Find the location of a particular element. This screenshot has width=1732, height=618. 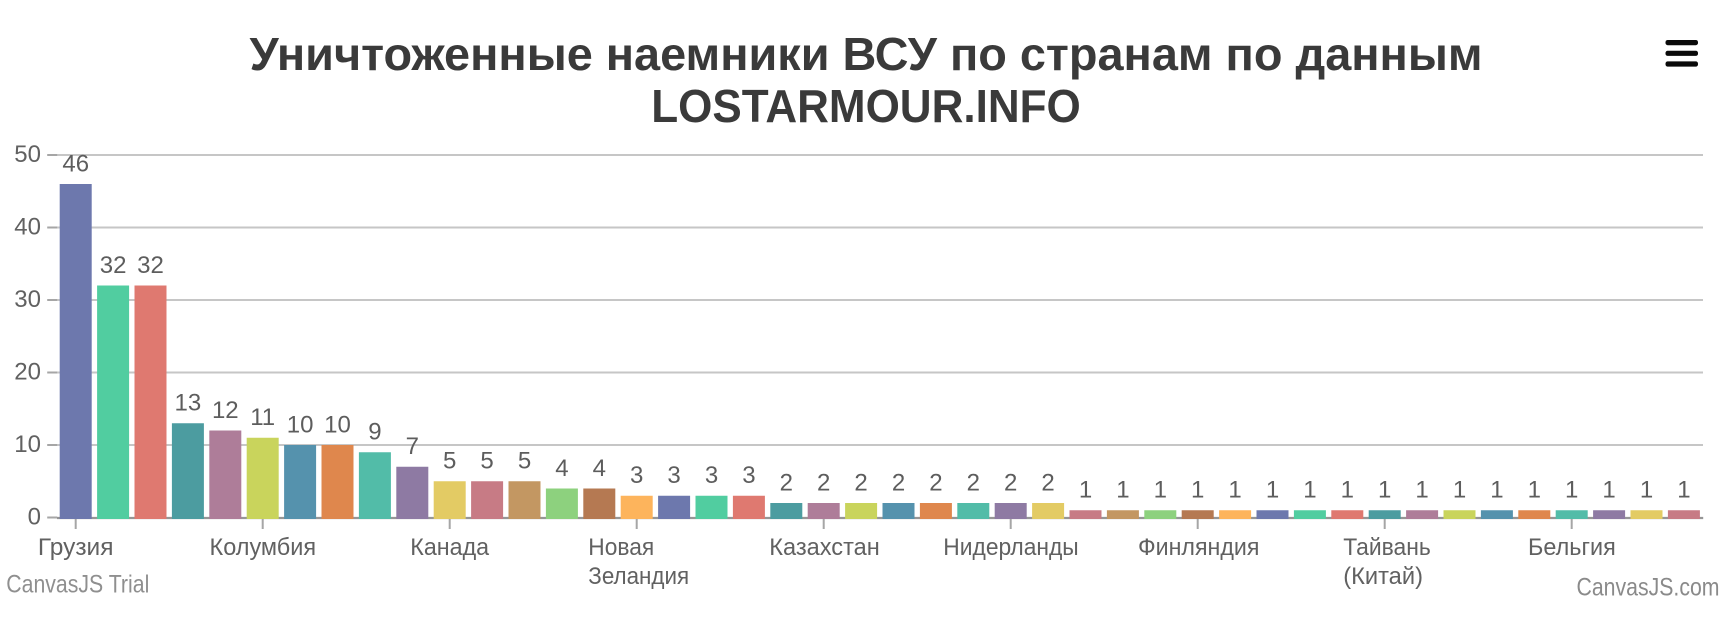

svg-text: Казахстан is located at coordinates (824, 547).